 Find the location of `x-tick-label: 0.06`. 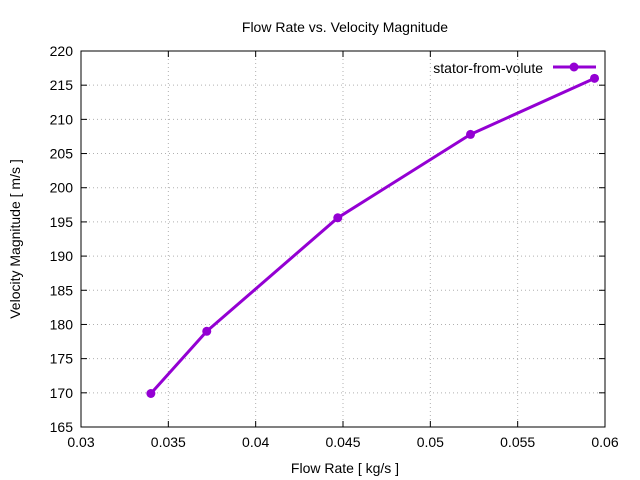

x-tick-label: 0.06 is located at coordinates (604, 442).